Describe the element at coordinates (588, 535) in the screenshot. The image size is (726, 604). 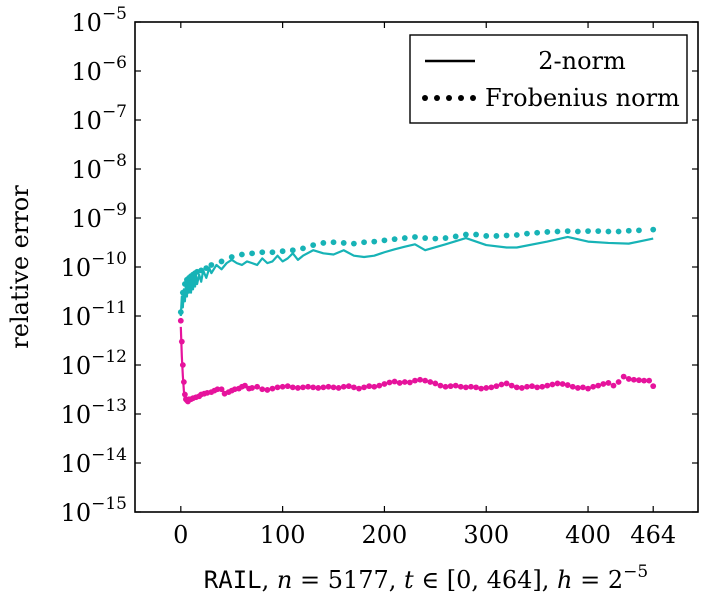
I see `x-tick-label: 400` at that location.